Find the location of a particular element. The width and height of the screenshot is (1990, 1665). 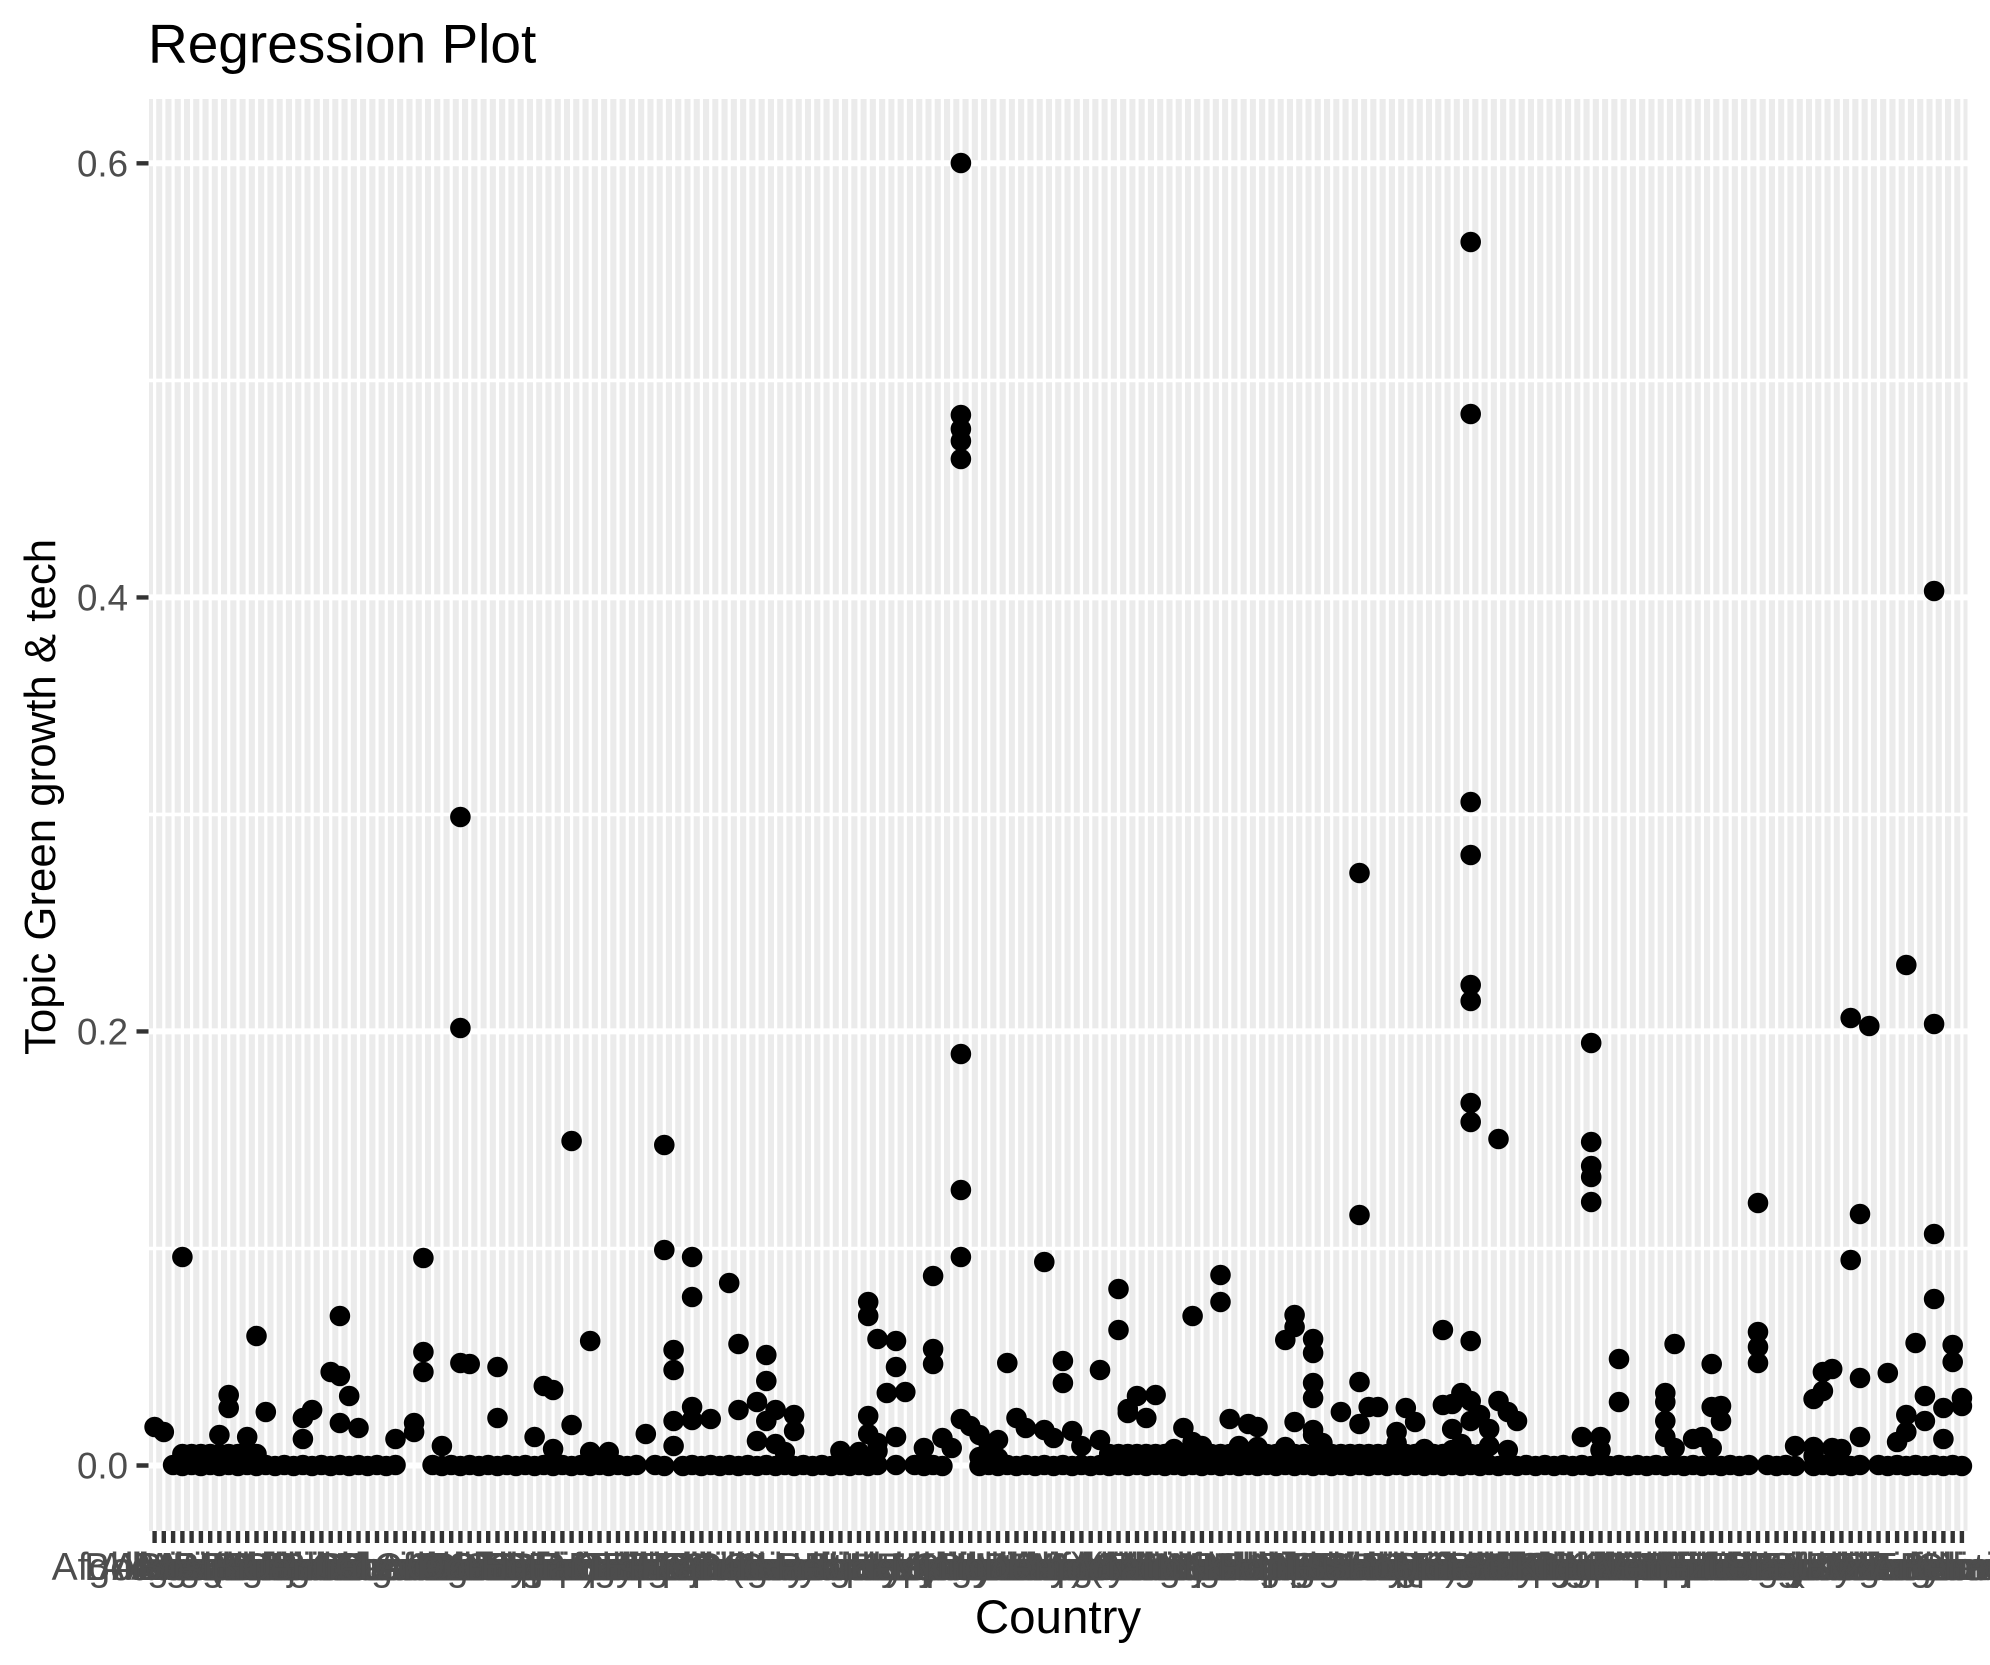

svg-text: Brunei Darussalam is located at coordinates (377, 1567).